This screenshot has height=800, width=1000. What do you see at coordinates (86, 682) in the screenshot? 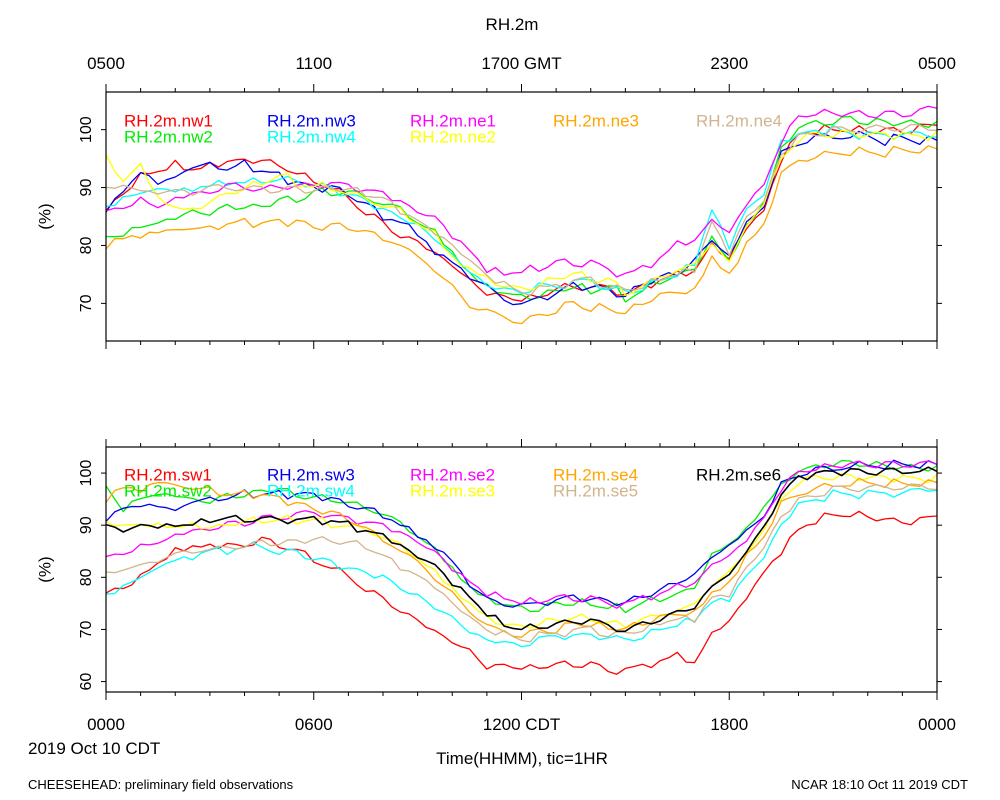
I see `y-tick-label: 60` at bounding box center [86, 682].